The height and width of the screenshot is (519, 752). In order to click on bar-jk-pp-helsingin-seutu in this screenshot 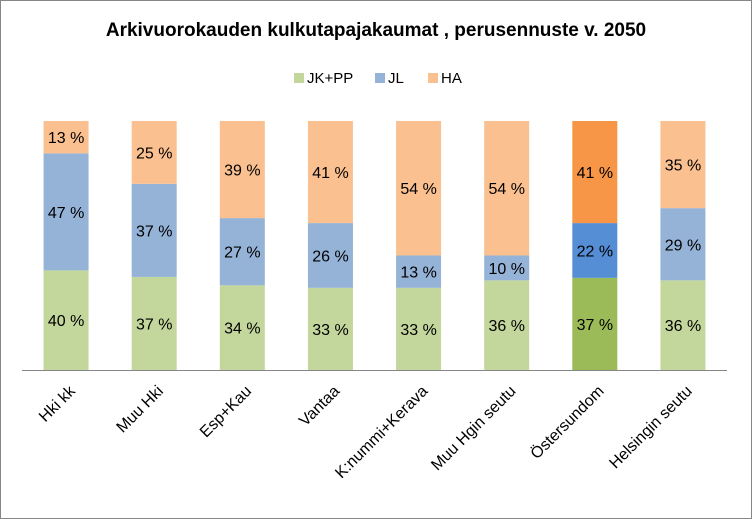, I will do `click(683, 325)`.